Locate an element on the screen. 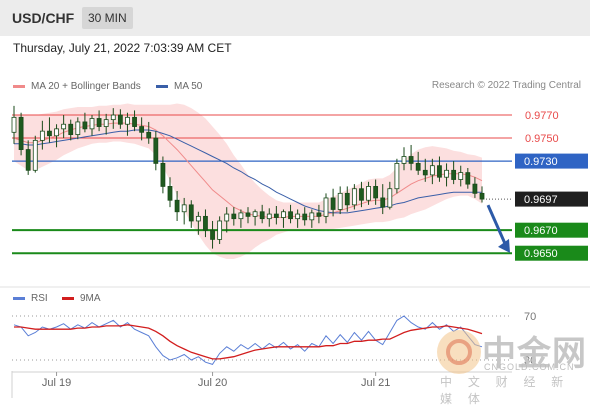 Image resolution: width=590 pixels, height=407 pixels. x-tick-label: Jul 19 is located at coordinates (56, 383).